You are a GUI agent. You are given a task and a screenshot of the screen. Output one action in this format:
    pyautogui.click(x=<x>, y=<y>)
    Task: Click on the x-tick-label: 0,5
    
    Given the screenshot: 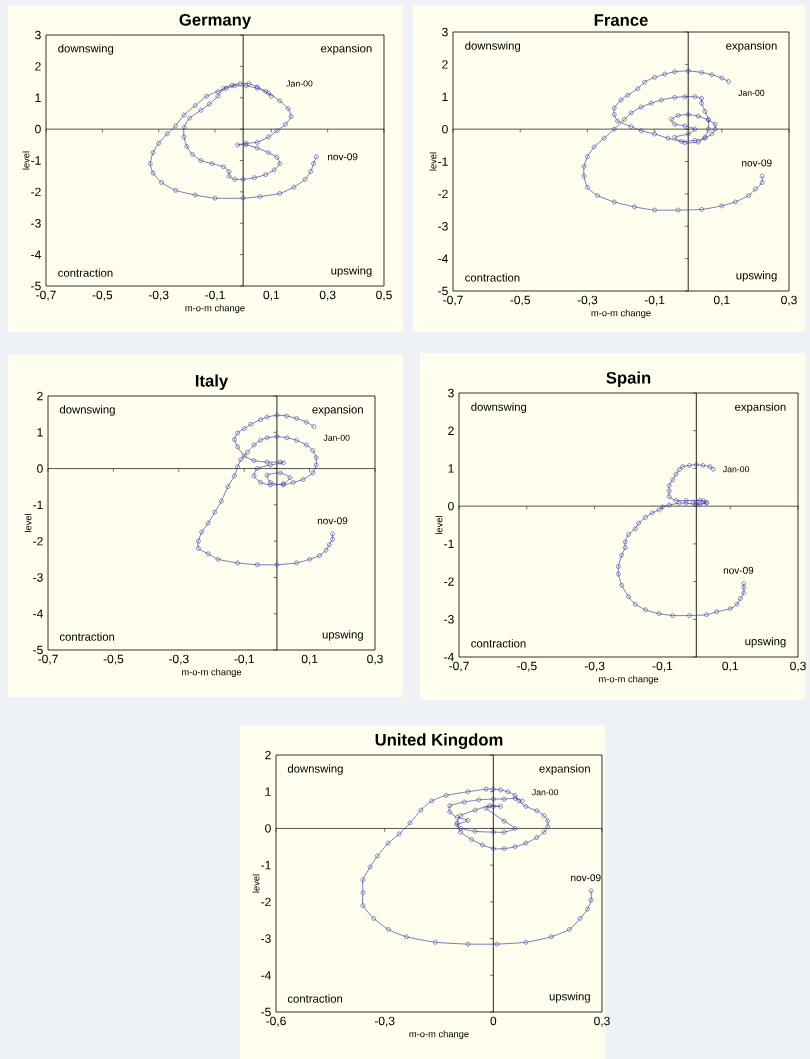 What is the action you would take?
    pyautogui.click(x=384, y=295)
    